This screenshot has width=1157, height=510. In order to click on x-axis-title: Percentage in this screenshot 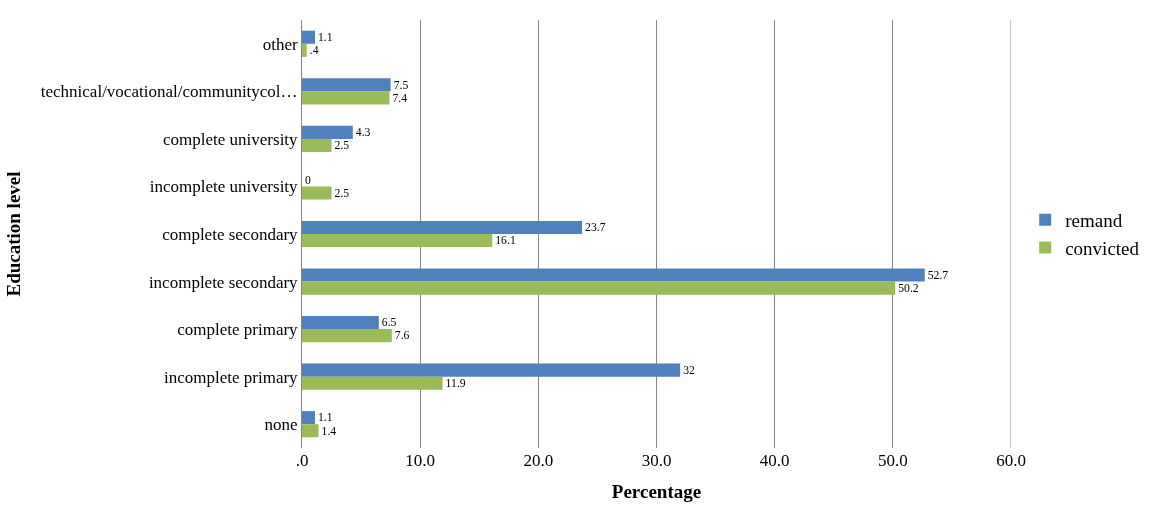, I will do `click(656, 491)`.